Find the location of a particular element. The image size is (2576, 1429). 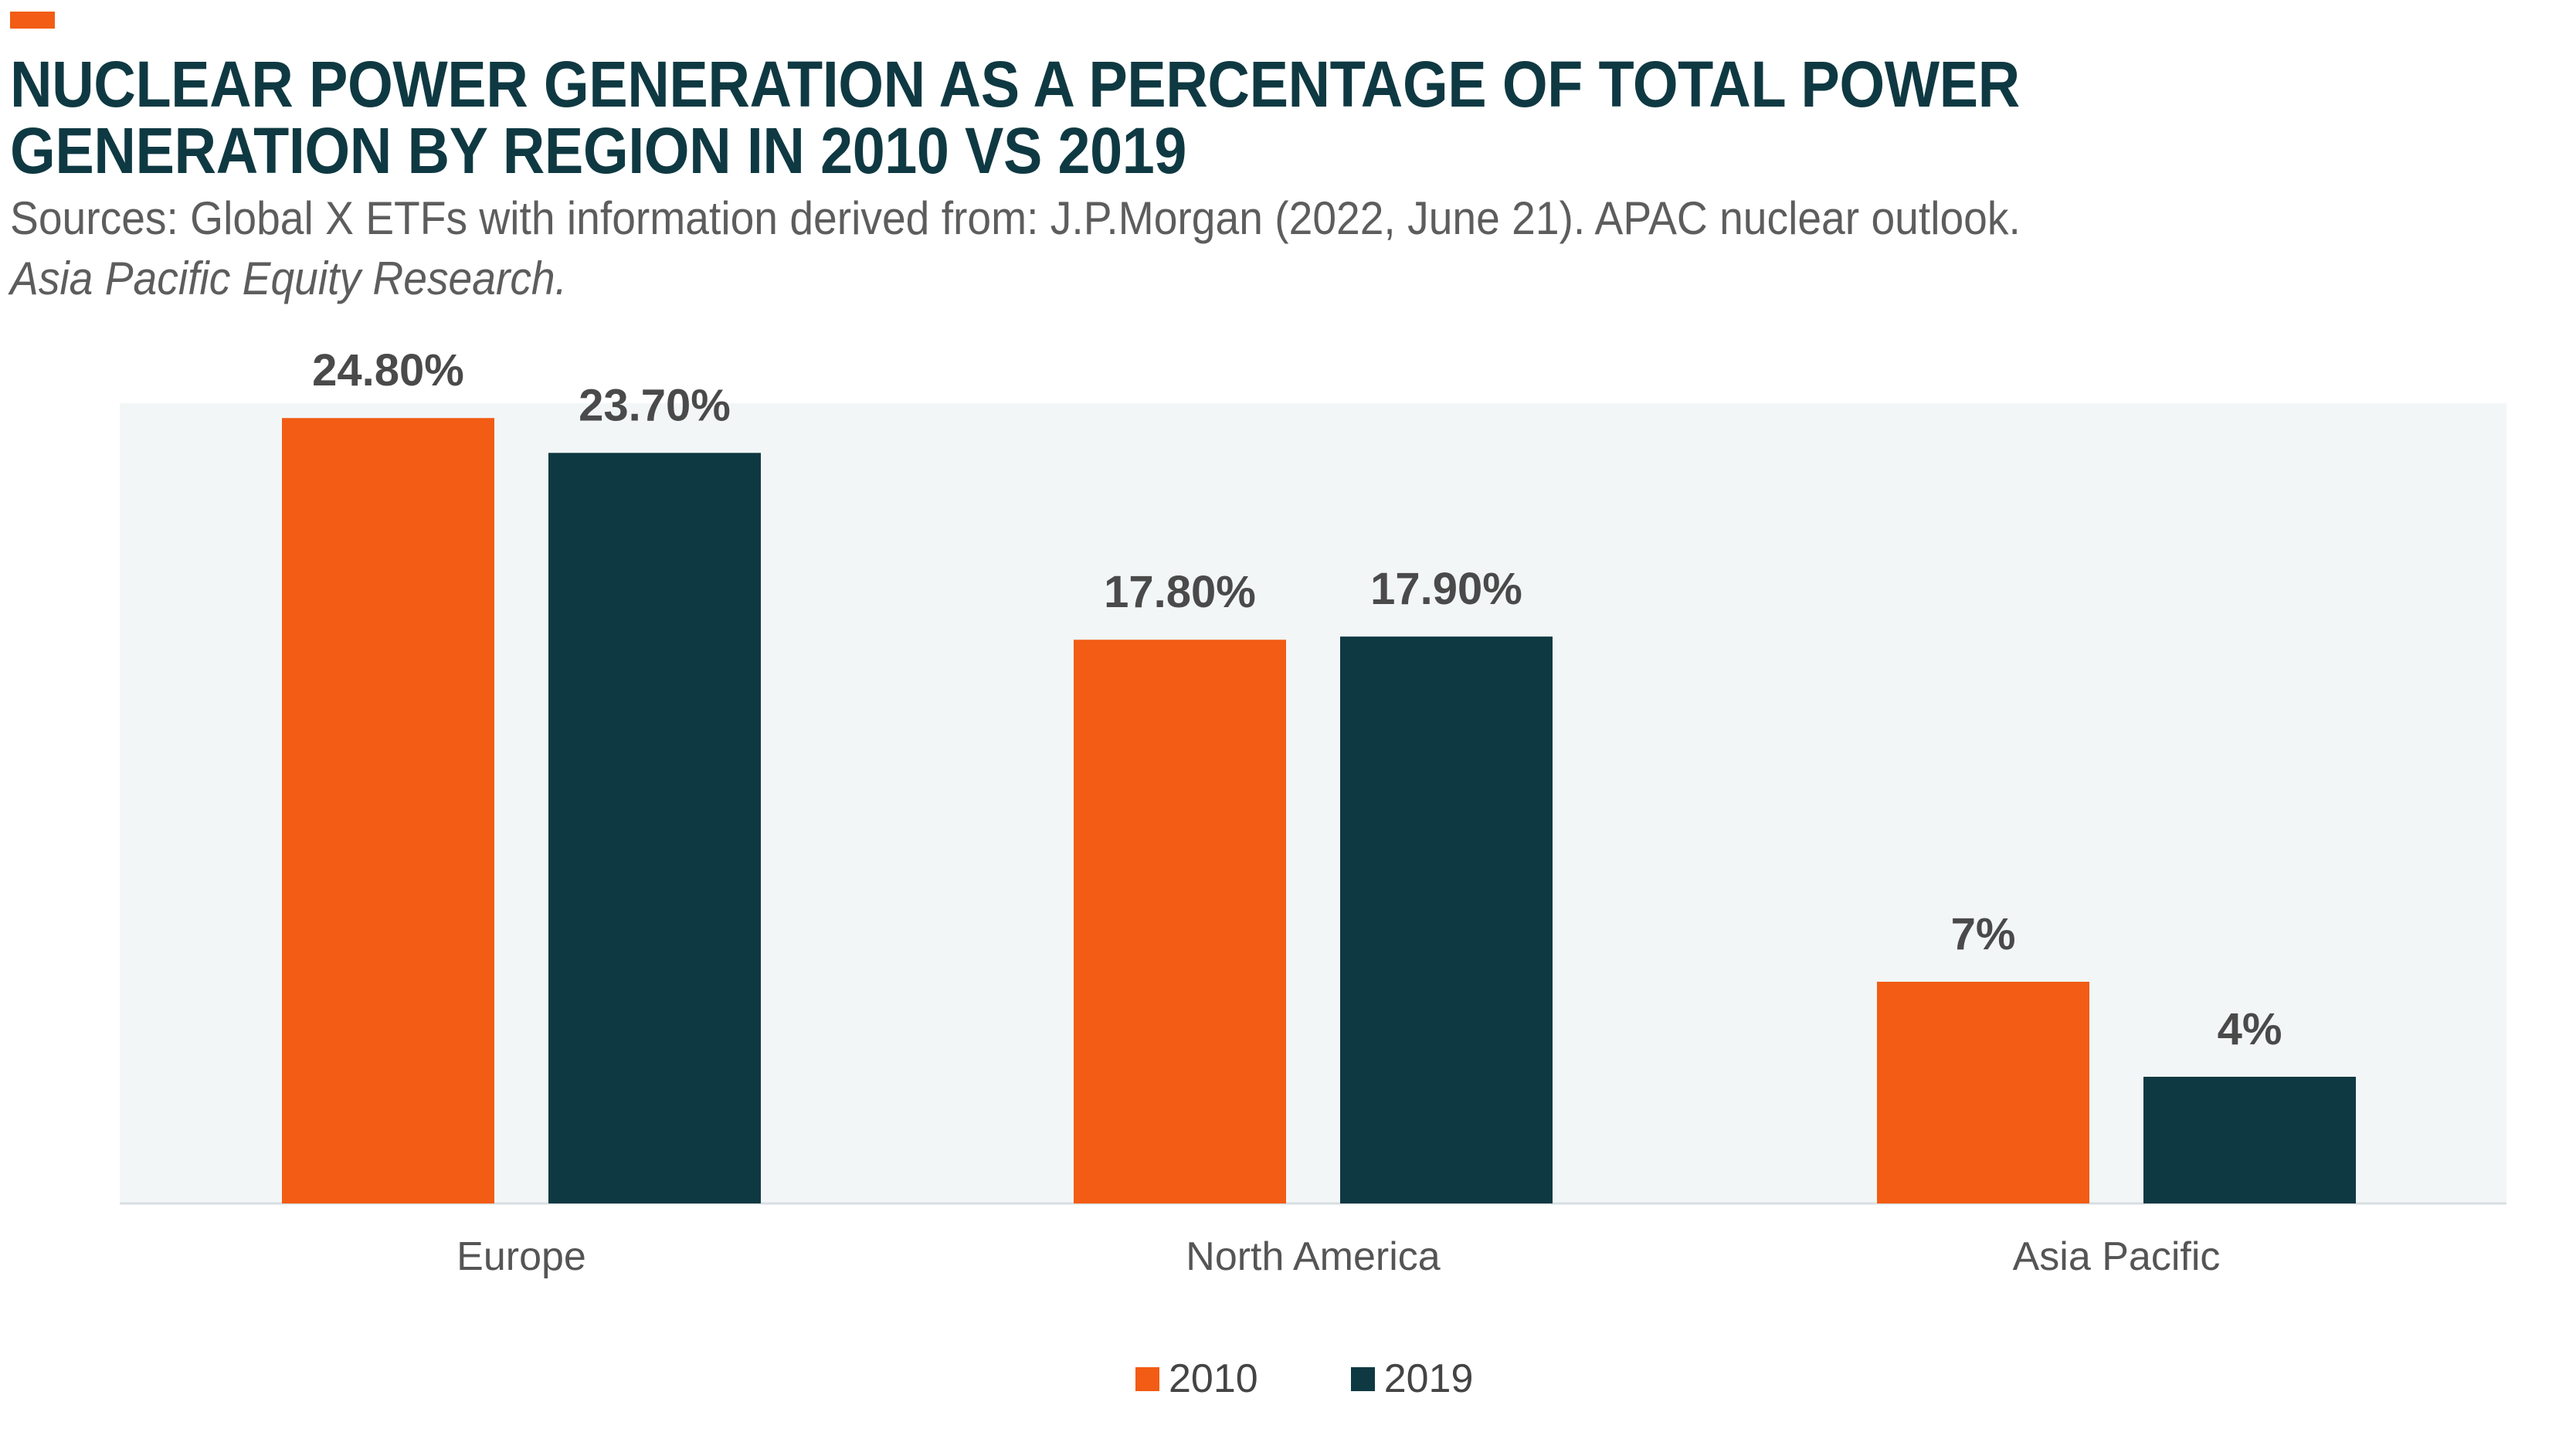

legend-label-2019: 2019 is located at coordinates (1428, 1378).